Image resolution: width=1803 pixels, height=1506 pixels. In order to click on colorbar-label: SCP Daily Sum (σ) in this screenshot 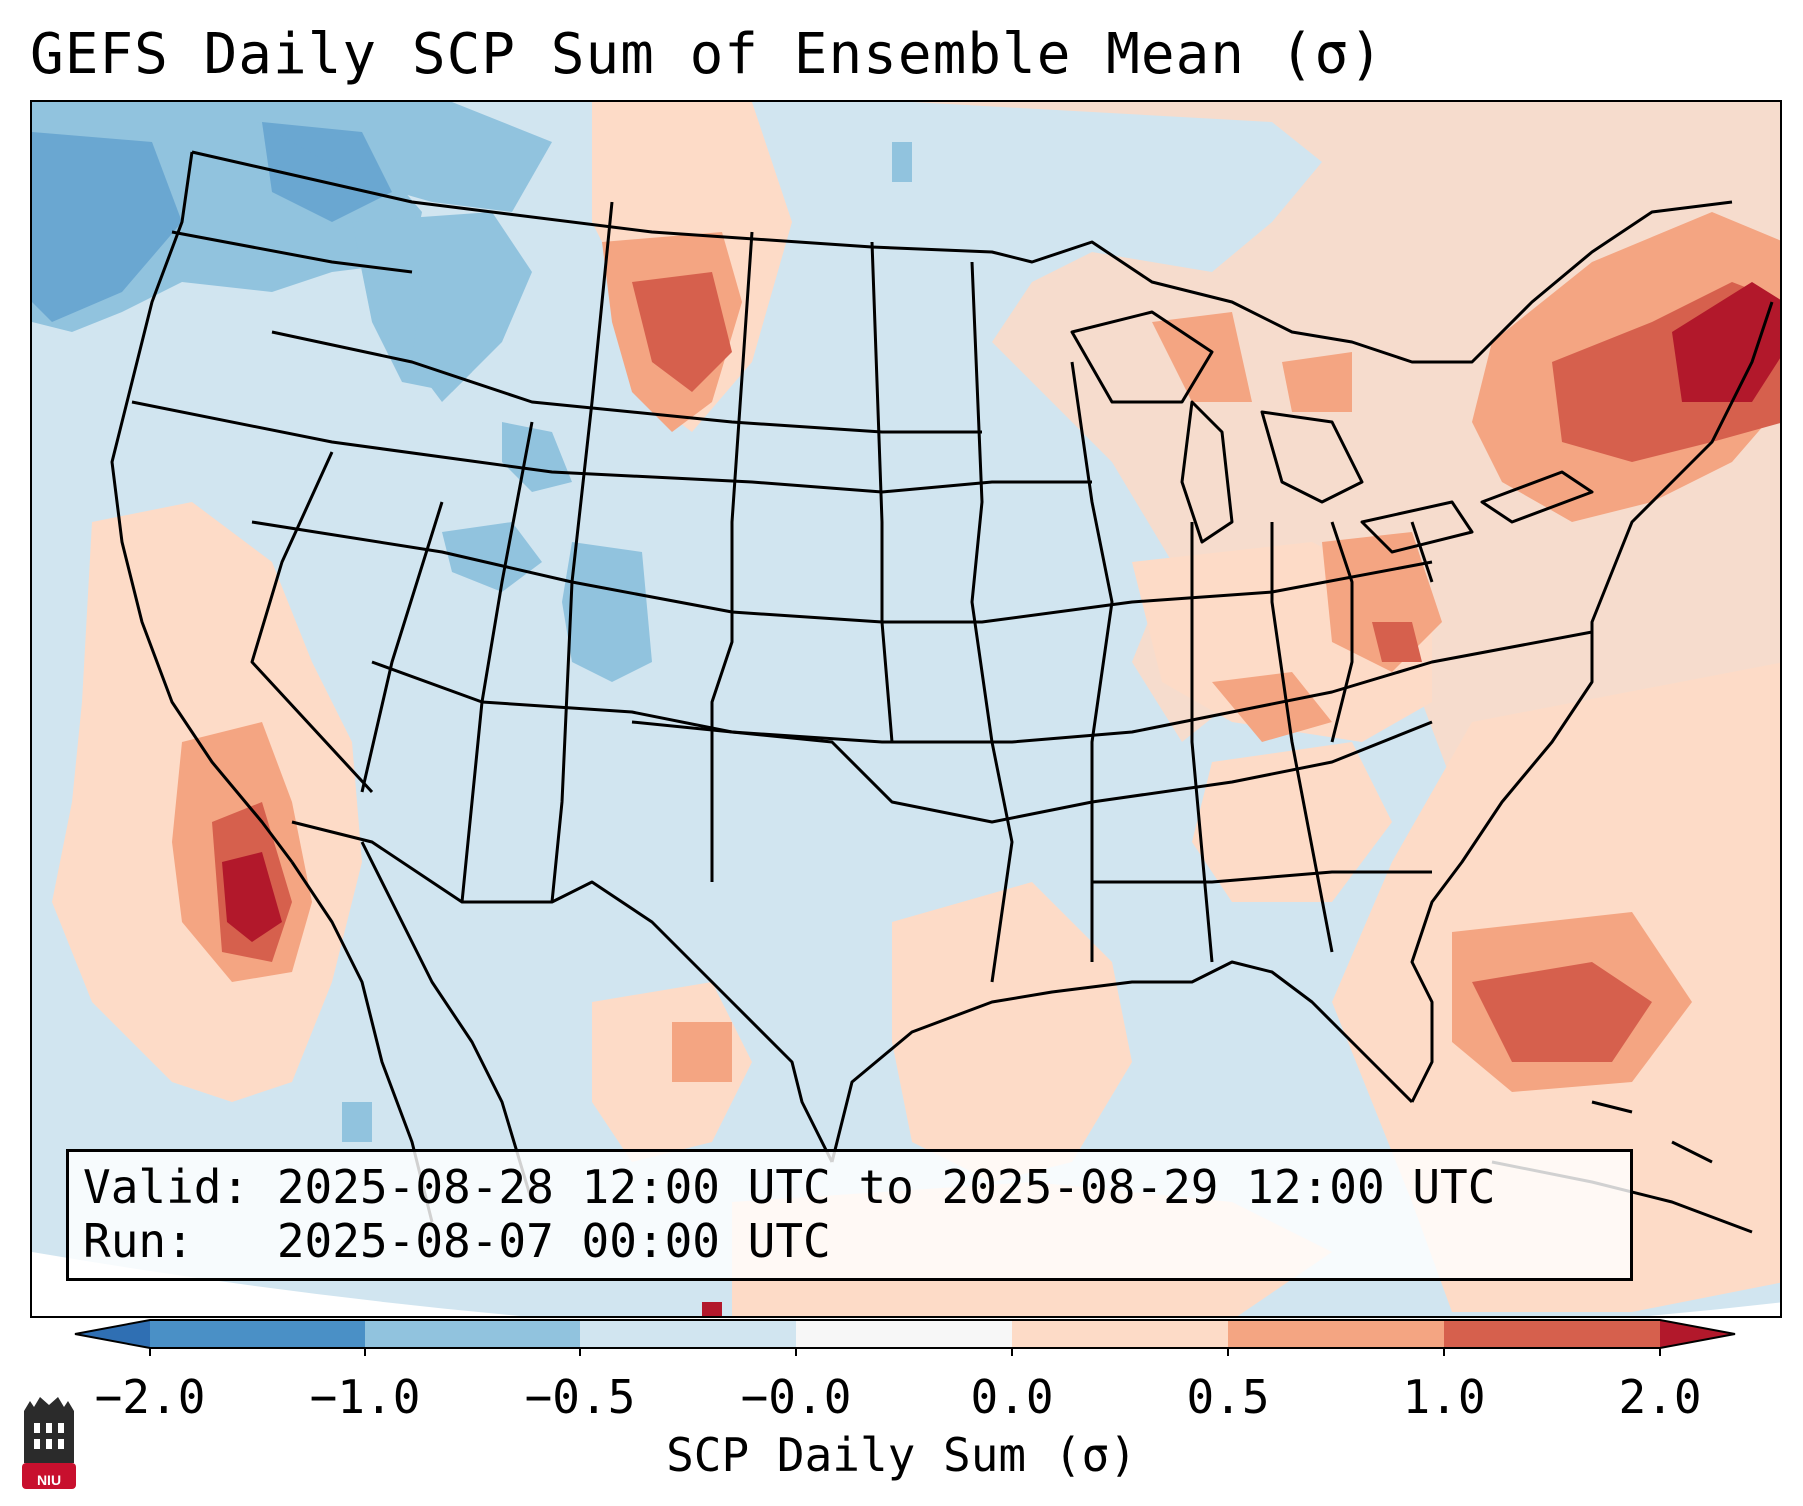, I will do `click(901, 1455)`.